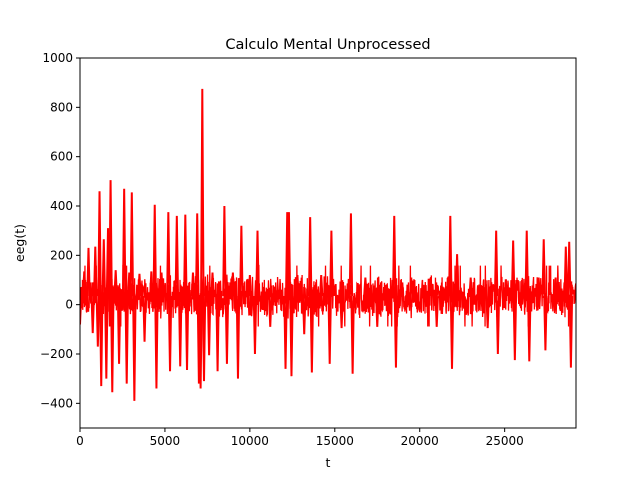 Image resolution: width=640 pixels, height=480 pixels. I want to click on y-axis-label: eeg(t), so click(19, 243).